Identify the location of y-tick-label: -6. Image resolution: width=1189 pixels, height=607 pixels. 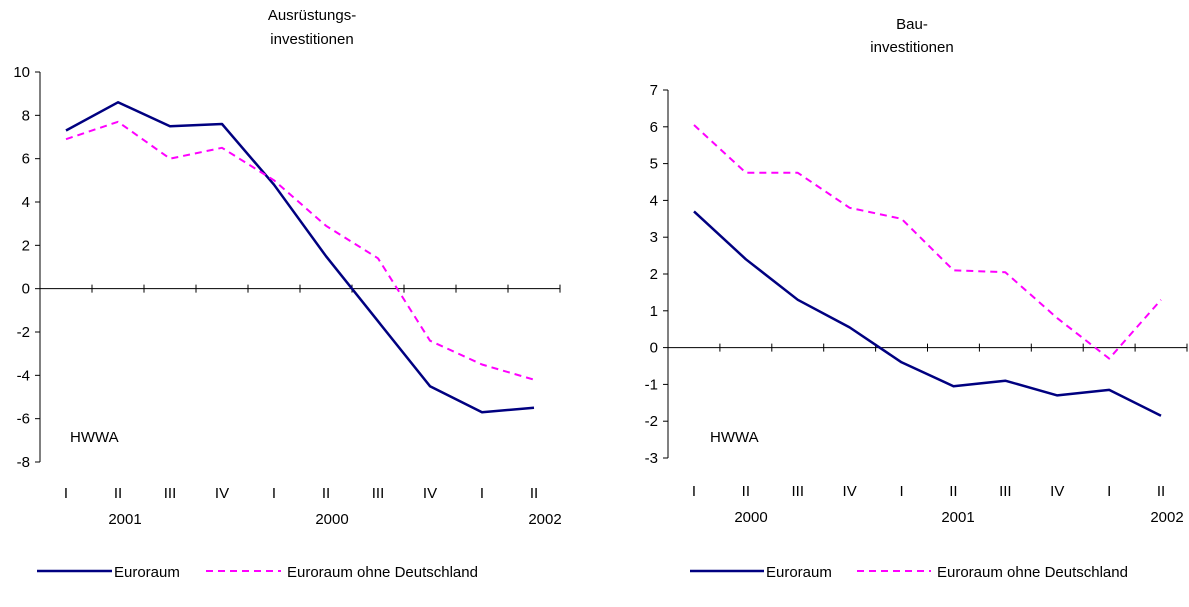
(23, 419).